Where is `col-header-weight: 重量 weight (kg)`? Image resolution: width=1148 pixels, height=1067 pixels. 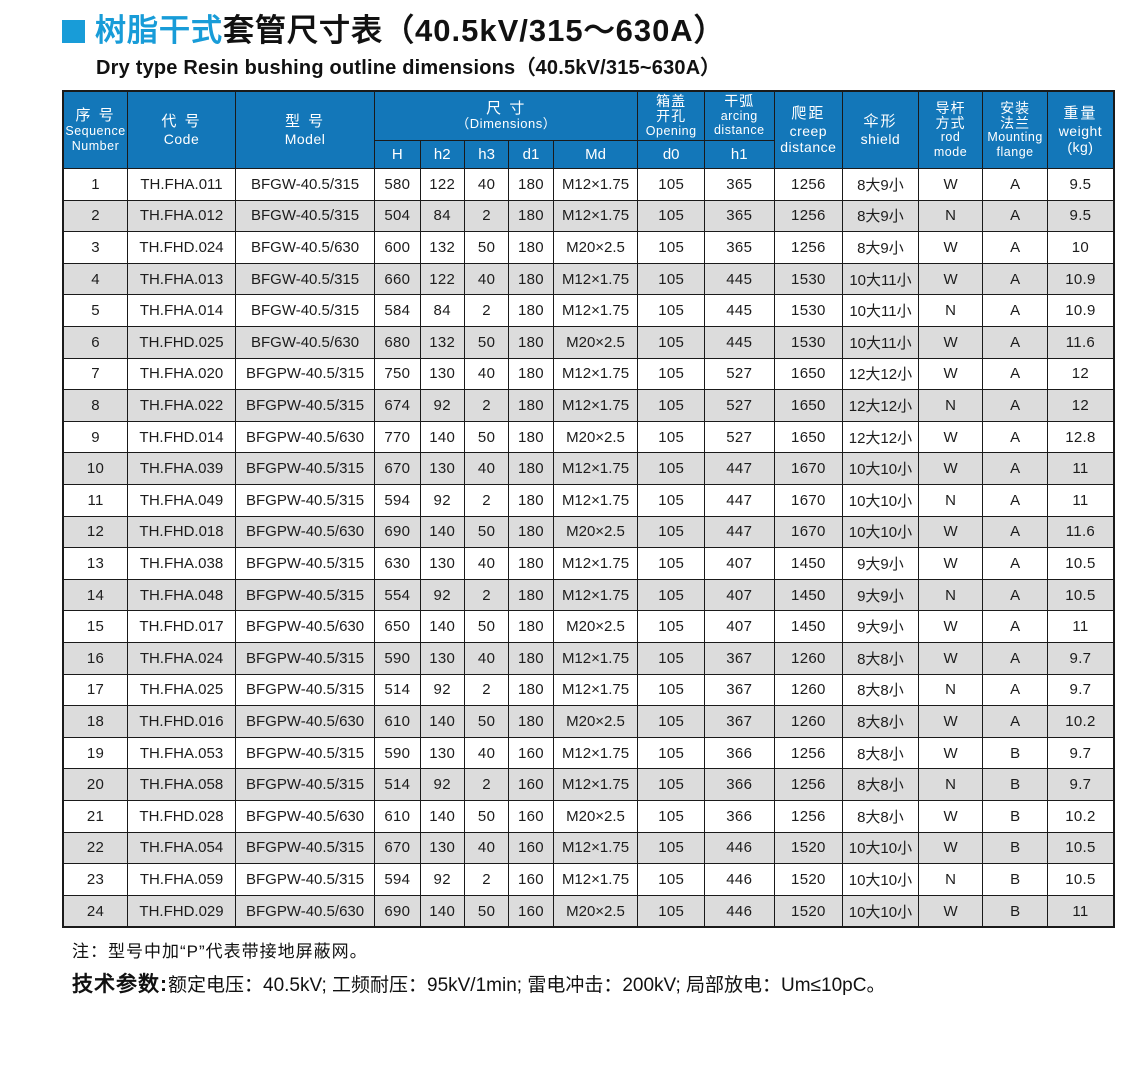 col-header-weight: 重量 weight (kg) is located at coordinates (1080, 130).